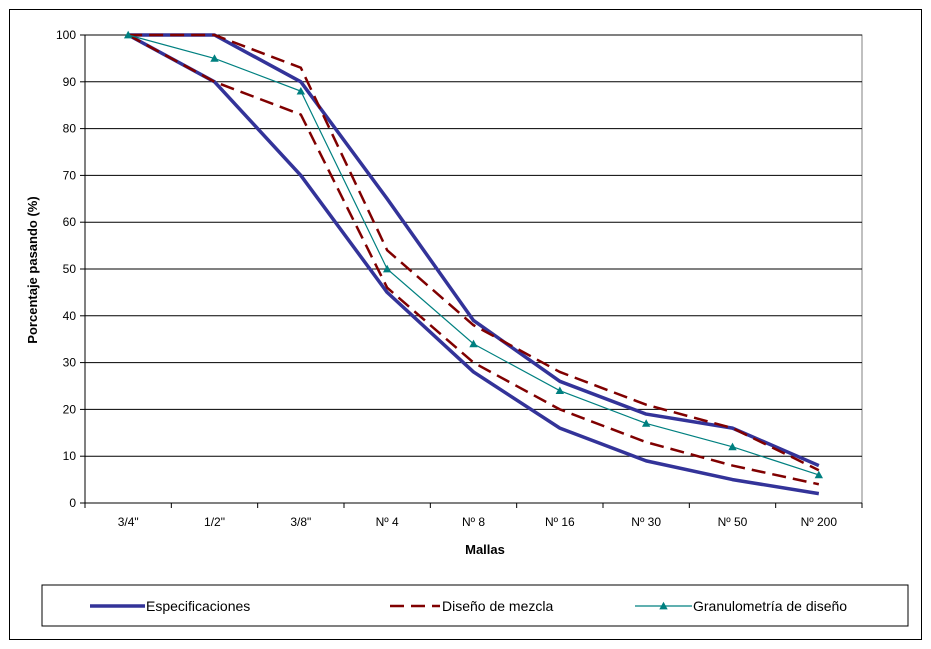 The height and width of the screenshot is (649, 931). I want to click on x-tick-label: Nº 30, so click(646, 522).